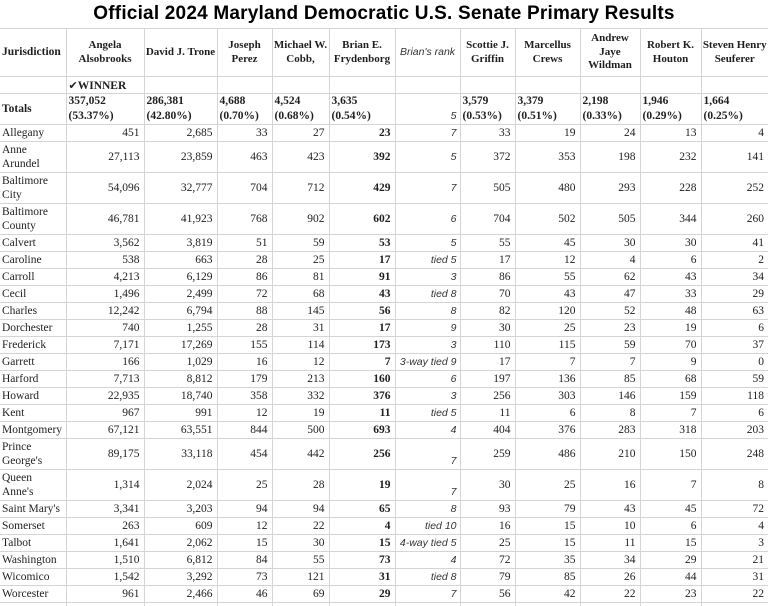 This screenshot has width=768, height=606. Describe the element at coordinates (105, 85) in the screenshot. I see `winner-cell: ✔WINNER` at that location.